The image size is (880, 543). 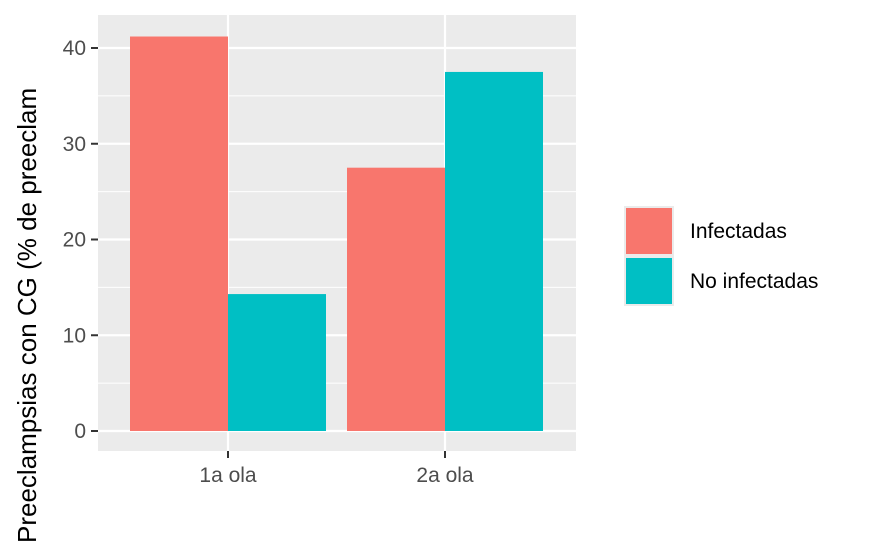 I want to click on x-tick-label: 1a ola, so click(x=228, y=475).